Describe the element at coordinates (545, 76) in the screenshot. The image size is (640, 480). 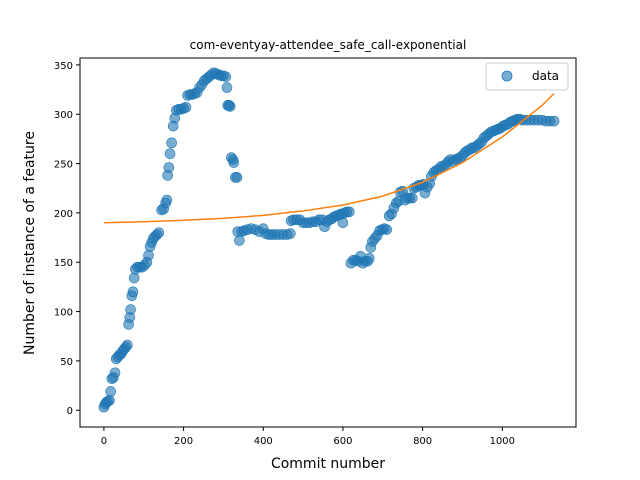
I see `legend-label-data: data` at that location.